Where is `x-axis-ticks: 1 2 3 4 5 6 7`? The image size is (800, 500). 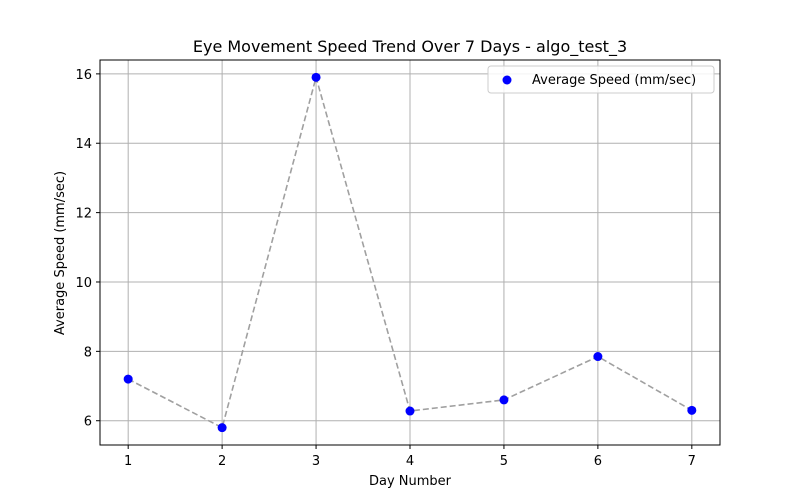
x-axis-ticks: 1 2 3 4 5 6 7 is located at coordinates (410, 457).